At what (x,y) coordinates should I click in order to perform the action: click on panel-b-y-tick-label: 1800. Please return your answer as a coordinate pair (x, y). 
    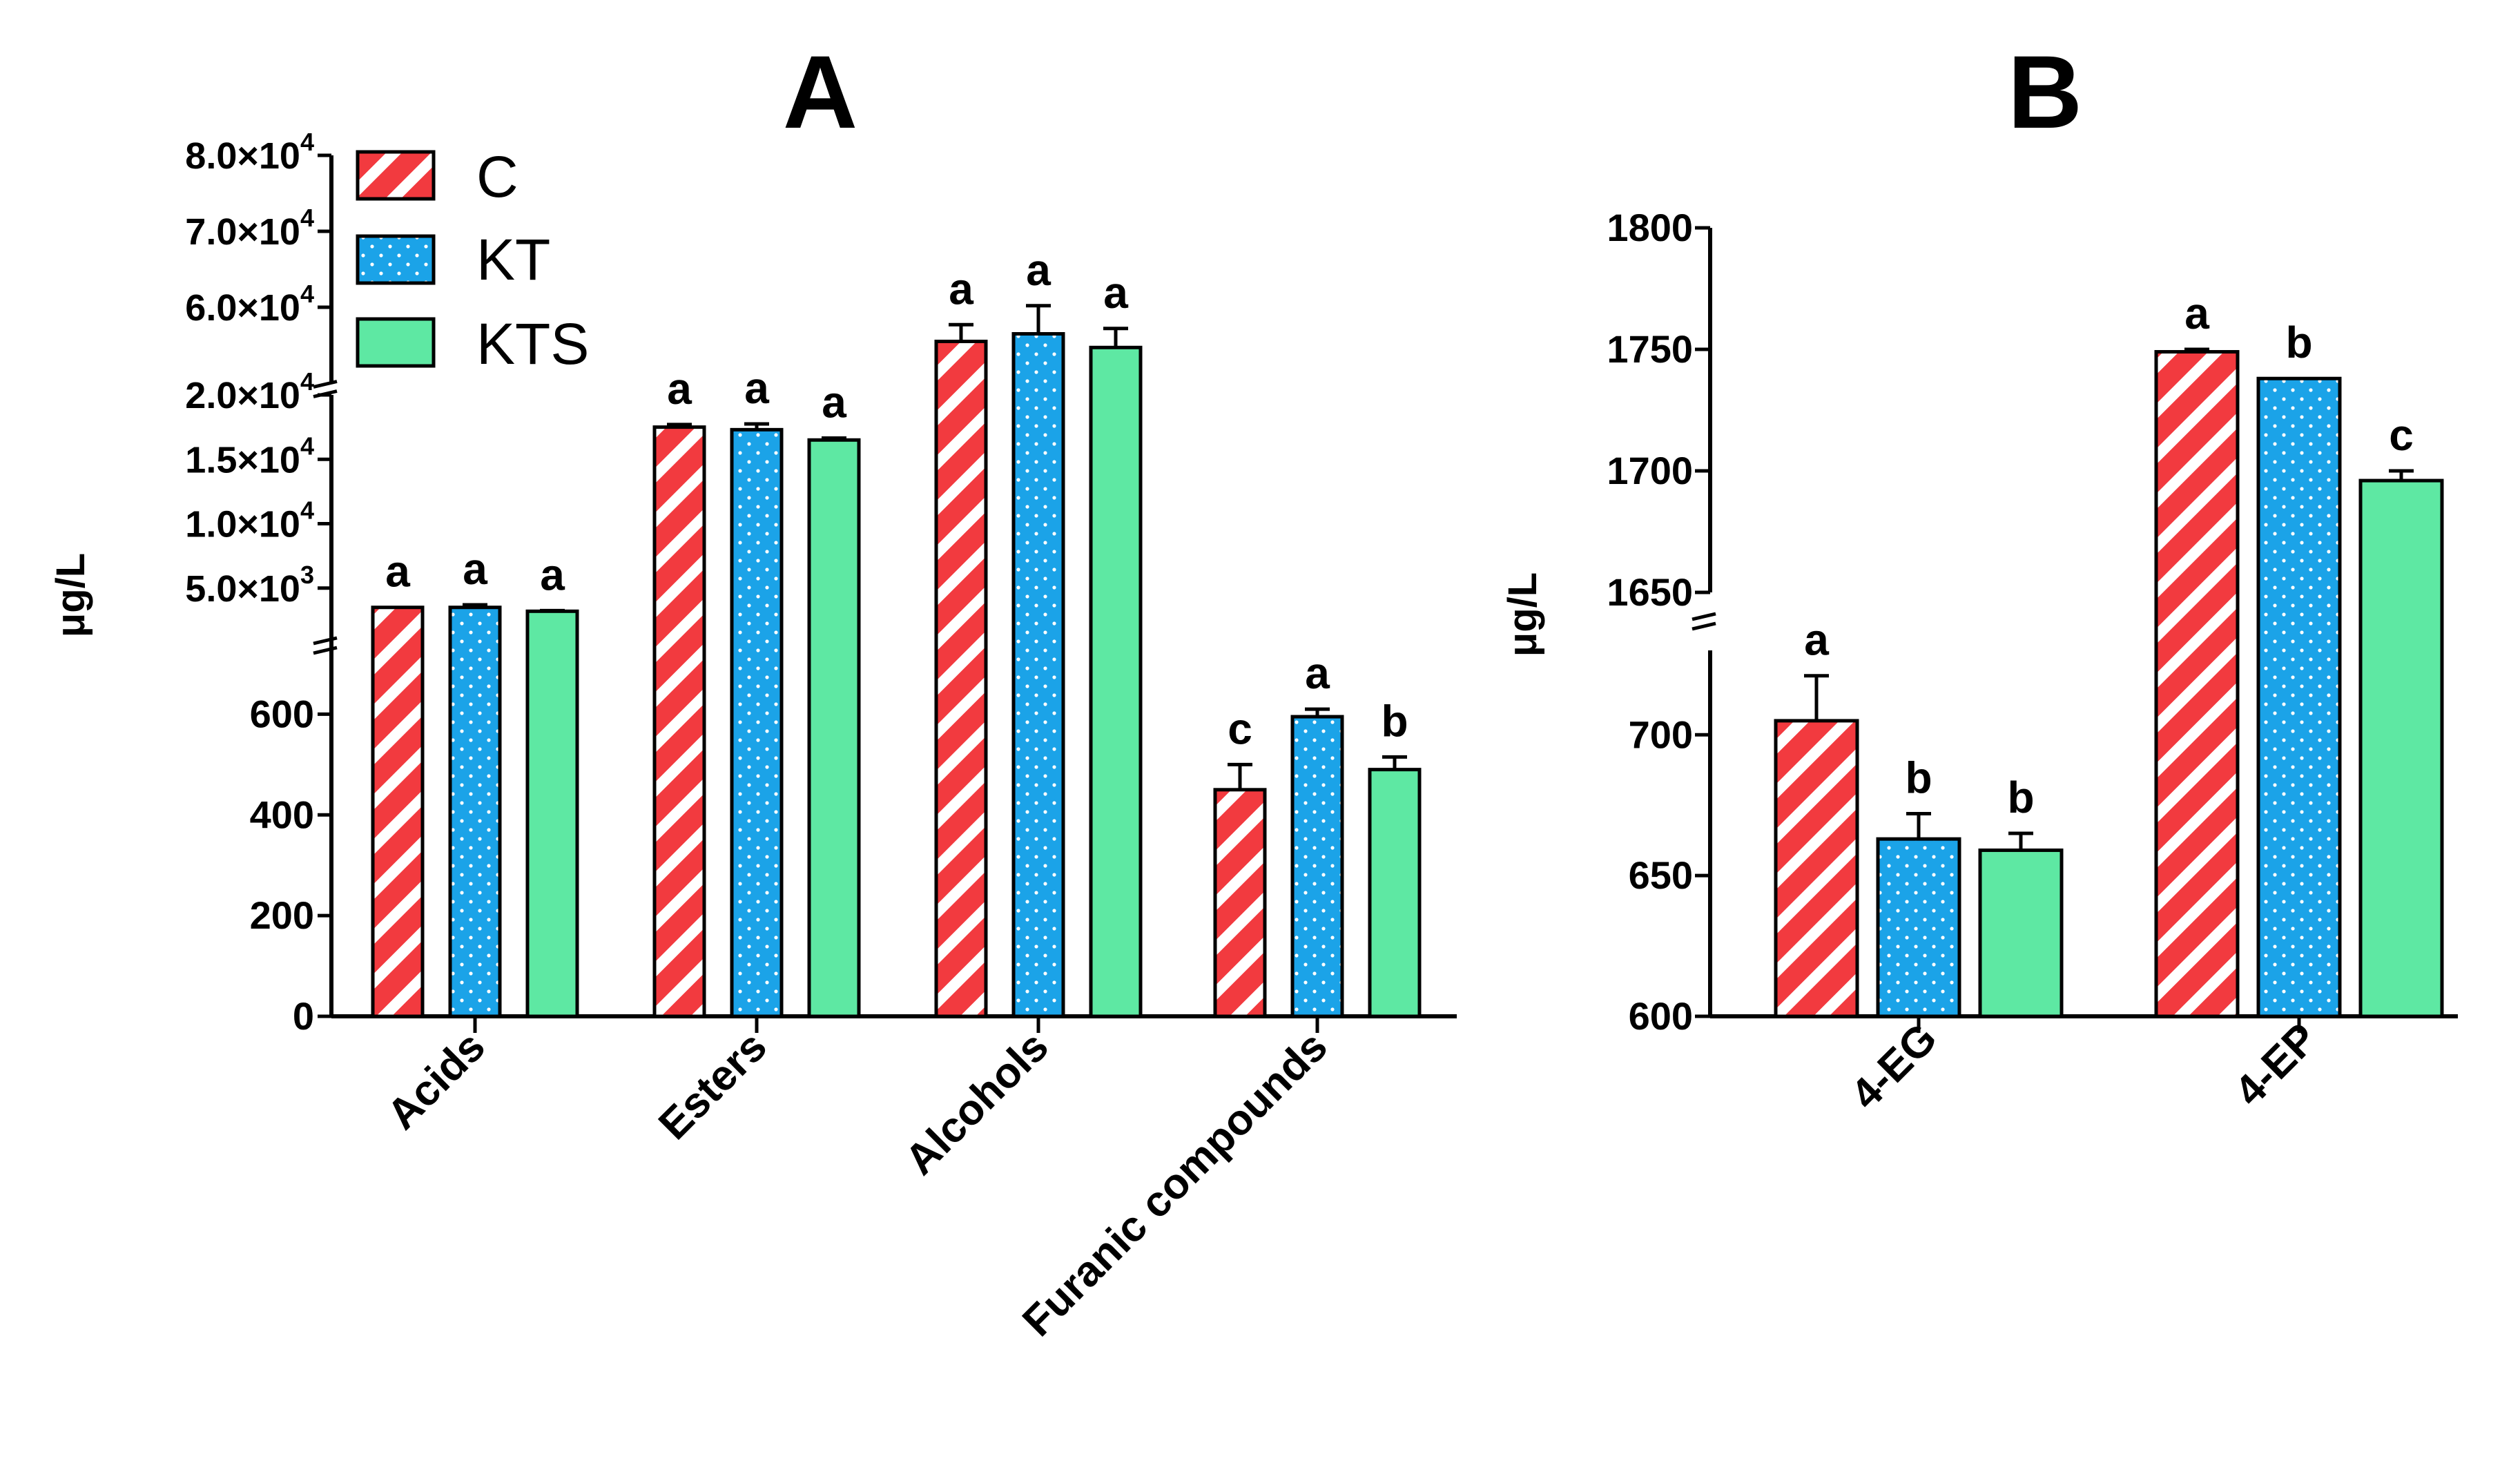
    Looking at the image, I should click on (1650, 228).